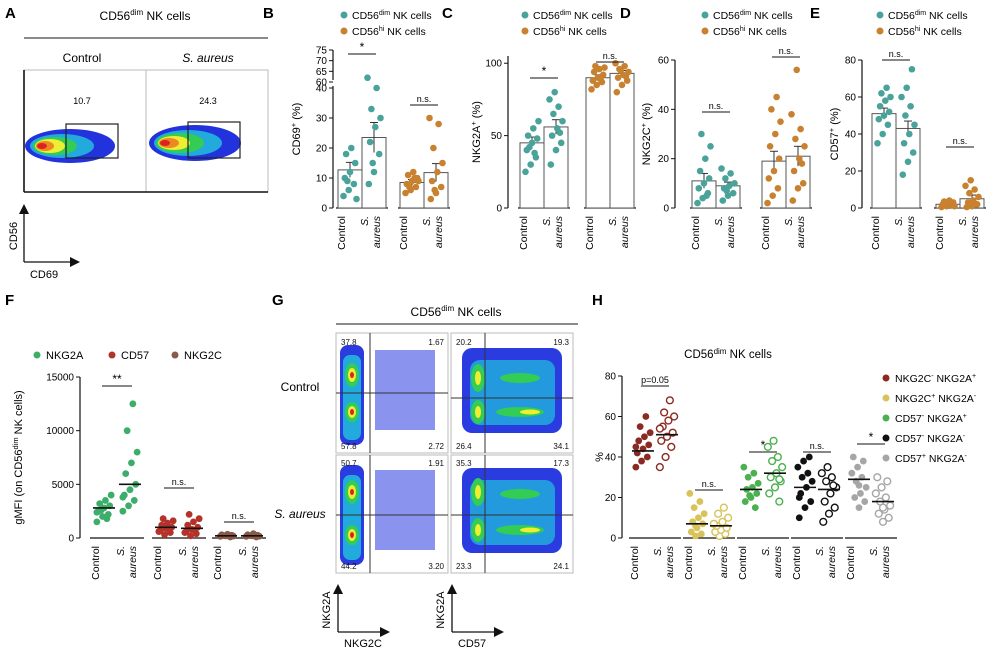 Image resolution: width=1000 pixels, height=650 pixels. Describe the element at coordinates (789, 221) in the screenshot. I see `chart-d-cat-3-label-s: S.` at that location.